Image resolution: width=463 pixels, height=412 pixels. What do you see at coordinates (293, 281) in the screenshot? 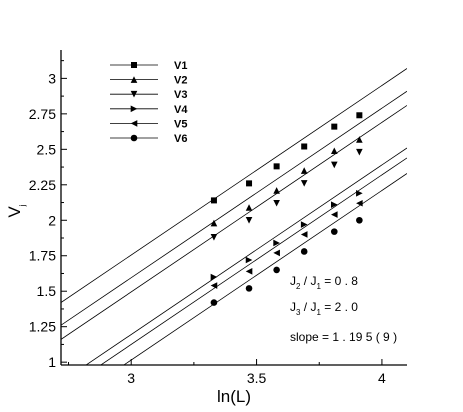
I see `ratio1-j-top: J` at bounding box center [293, 281].